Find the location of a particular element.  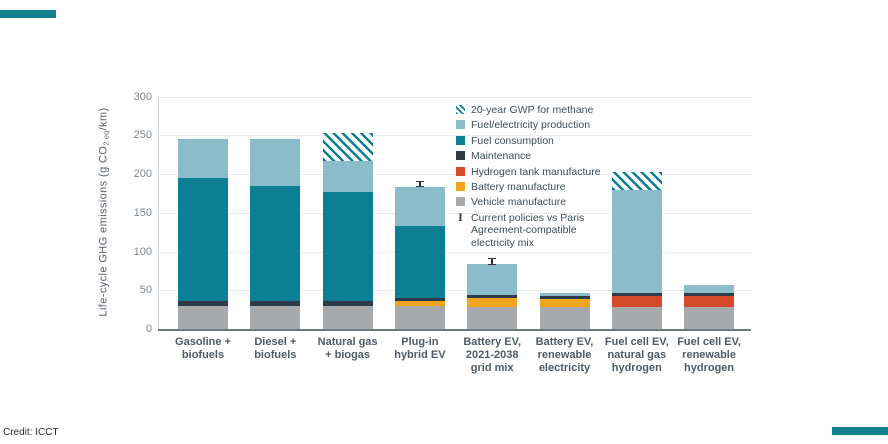

y-tick-label: 100 is located at coordinates (142, 251).